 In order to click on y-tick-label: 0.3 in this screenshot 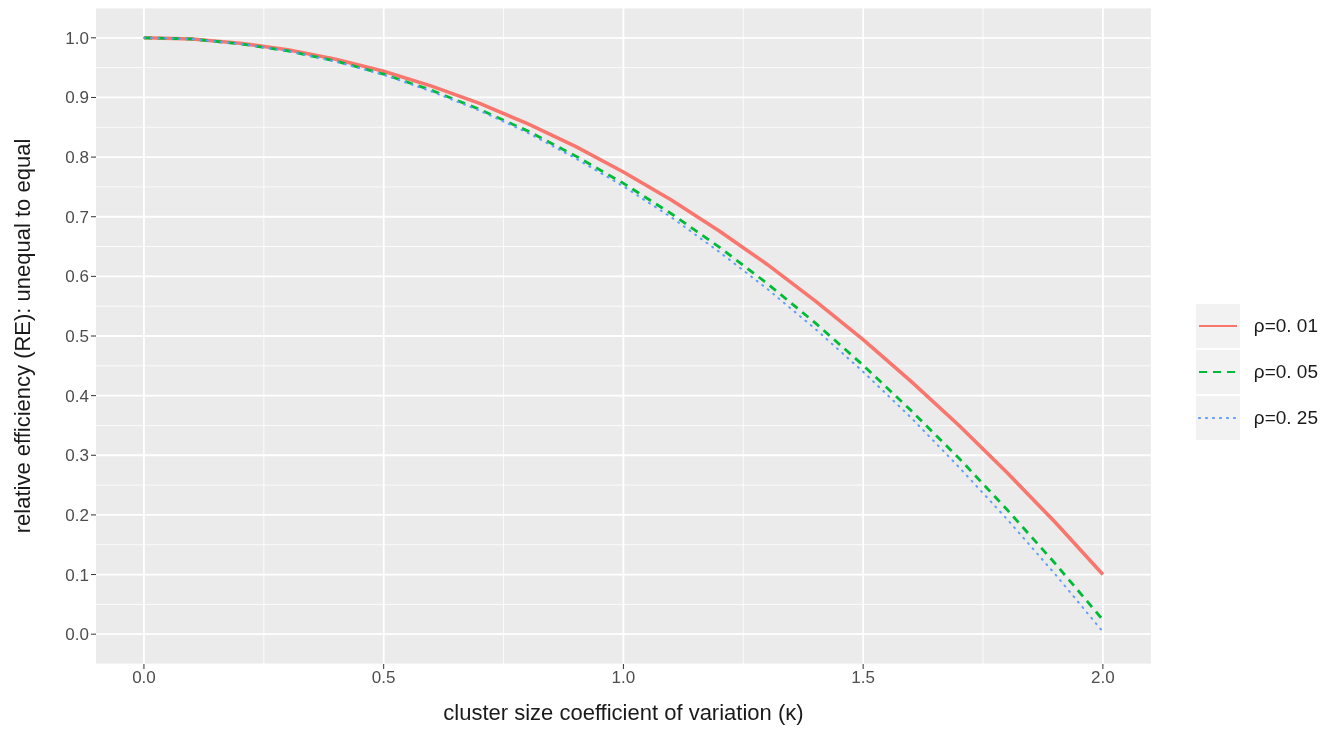, I will do `click(77, 456)`.